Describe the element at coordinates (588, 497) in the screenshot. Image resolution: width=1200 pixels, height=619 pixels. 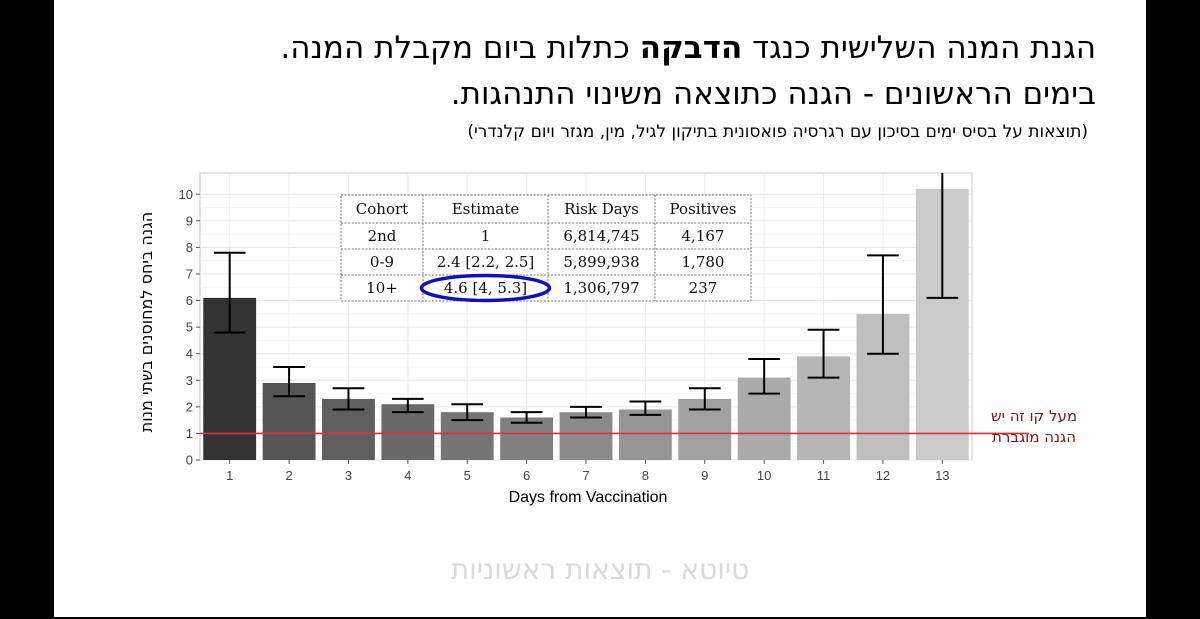
I see `x-axis-title: Days from Vaccination` at that location.